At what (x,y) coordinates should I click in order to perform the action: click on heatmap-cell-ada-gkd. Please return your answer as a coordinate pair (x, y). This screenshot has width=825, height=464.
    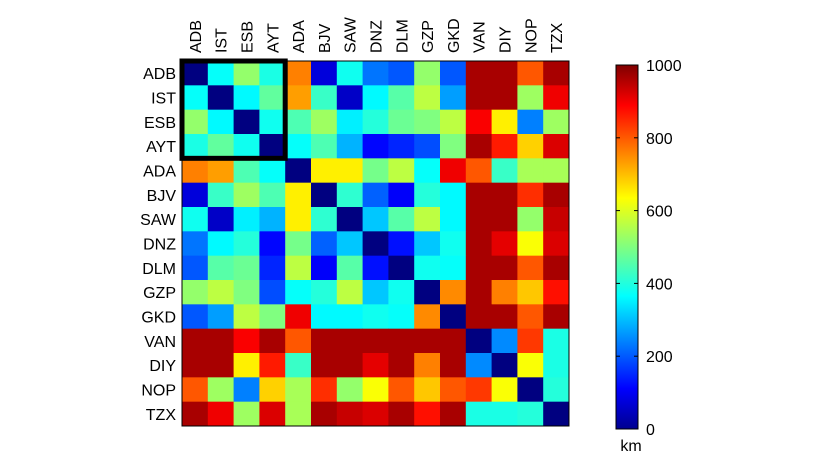
    Looking at the image, I should click on (453, 171).